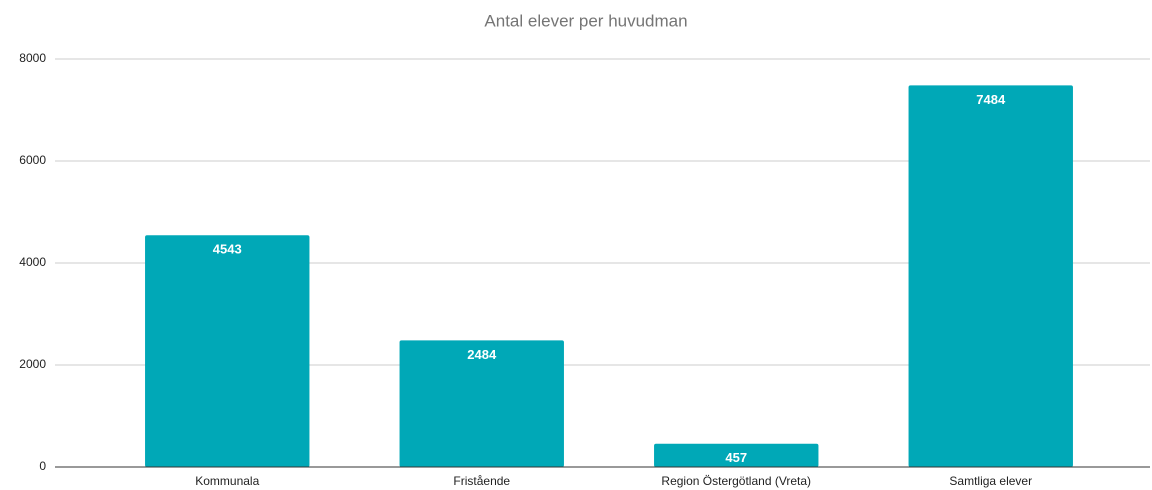 This screenshot has width=1152, height=490. What do you see at coordinates (991, 99) in the screenshot?
I see `value-label: 7484` at bounding box center [991, 99].